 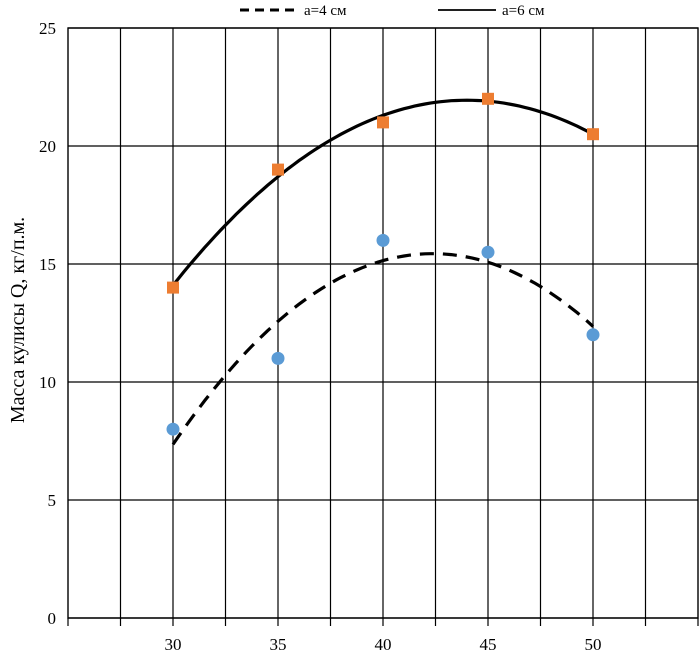 What do you see at coordinates (47, 382) in the screenshot?
I see `y-tick-label-10: 10` at bounding box center [47, 382].